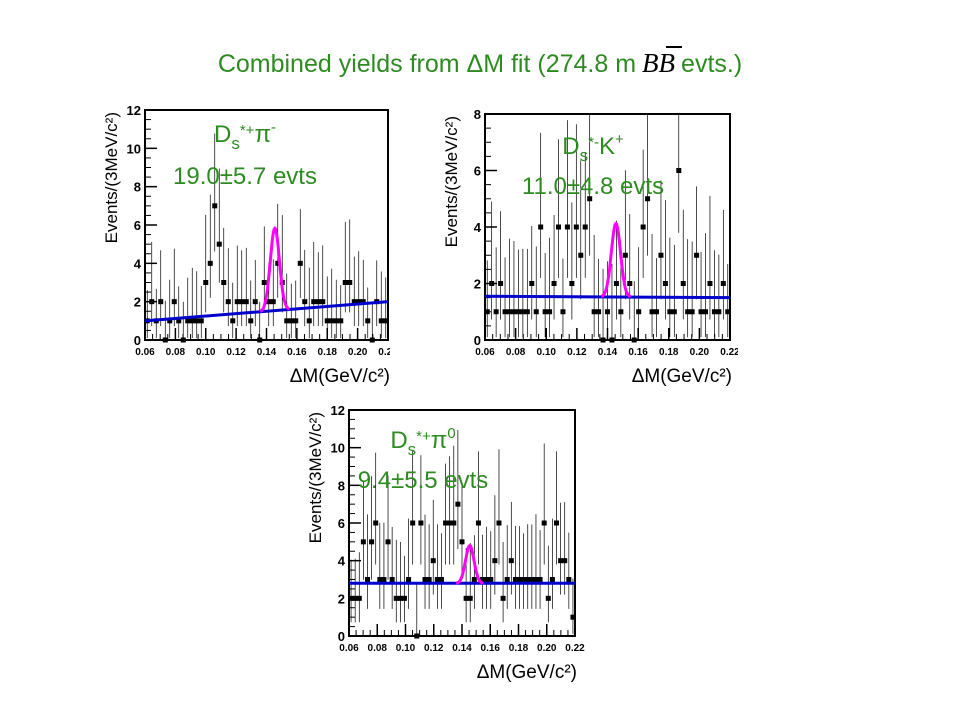 The width and height of the screenshot is (960, 720). What do you see at coordinates (608, 352) in the screenshot?
I see `x-tick-label: 0.14` at bounding box center [608, 352].